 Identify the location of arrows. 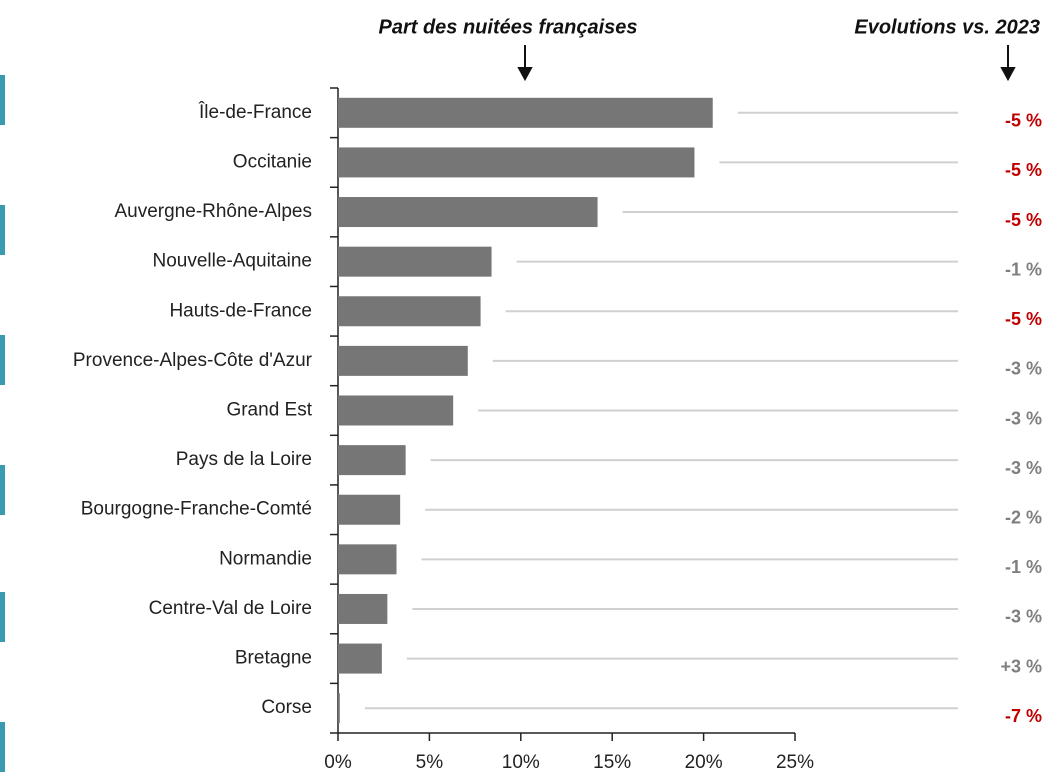
(766, 63).